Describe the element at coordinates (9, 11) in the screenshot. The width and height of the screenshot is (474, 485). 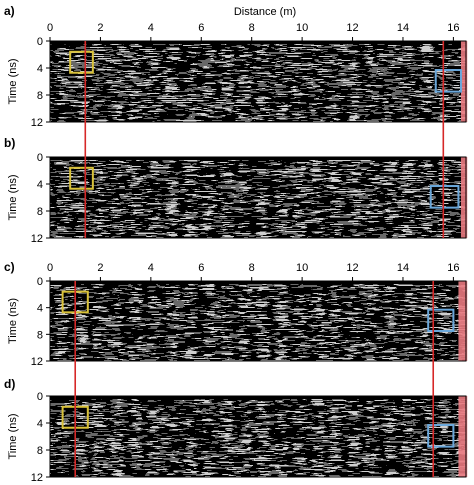
I see `panel-letter: a)` at that location.